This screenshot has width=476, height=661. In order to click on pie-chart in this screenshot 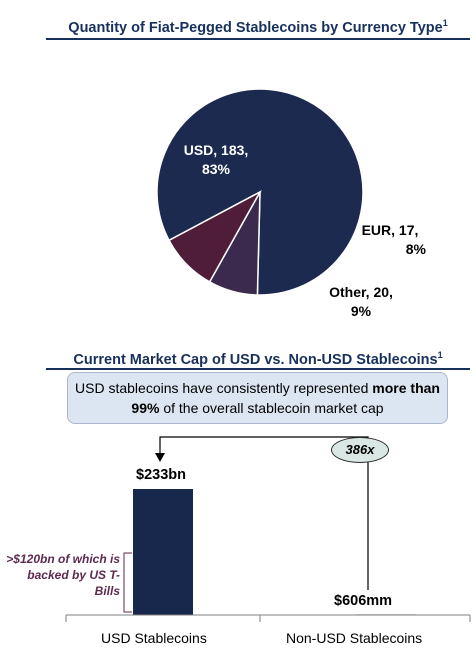, I will do `click(260, 192)`.